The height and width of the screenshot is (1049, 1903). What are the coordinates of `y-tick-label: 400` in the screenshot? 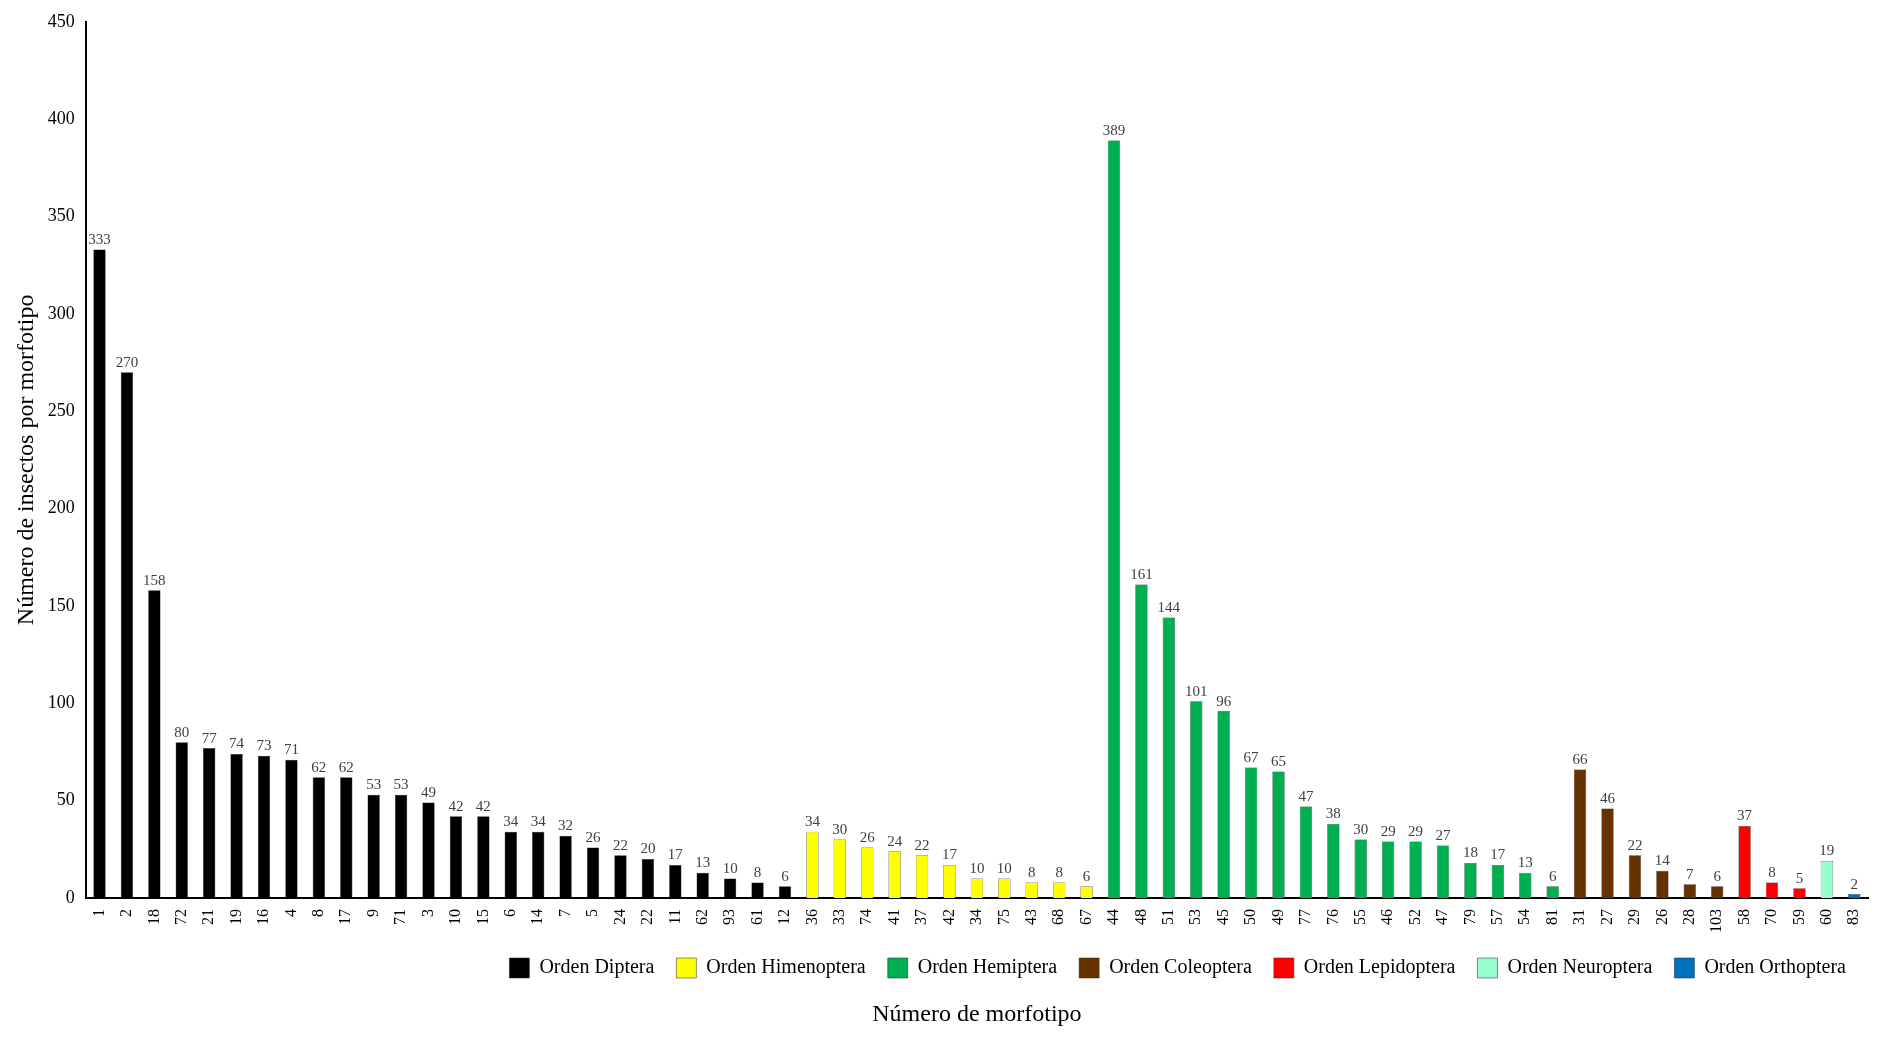 It's located at (61, 117).